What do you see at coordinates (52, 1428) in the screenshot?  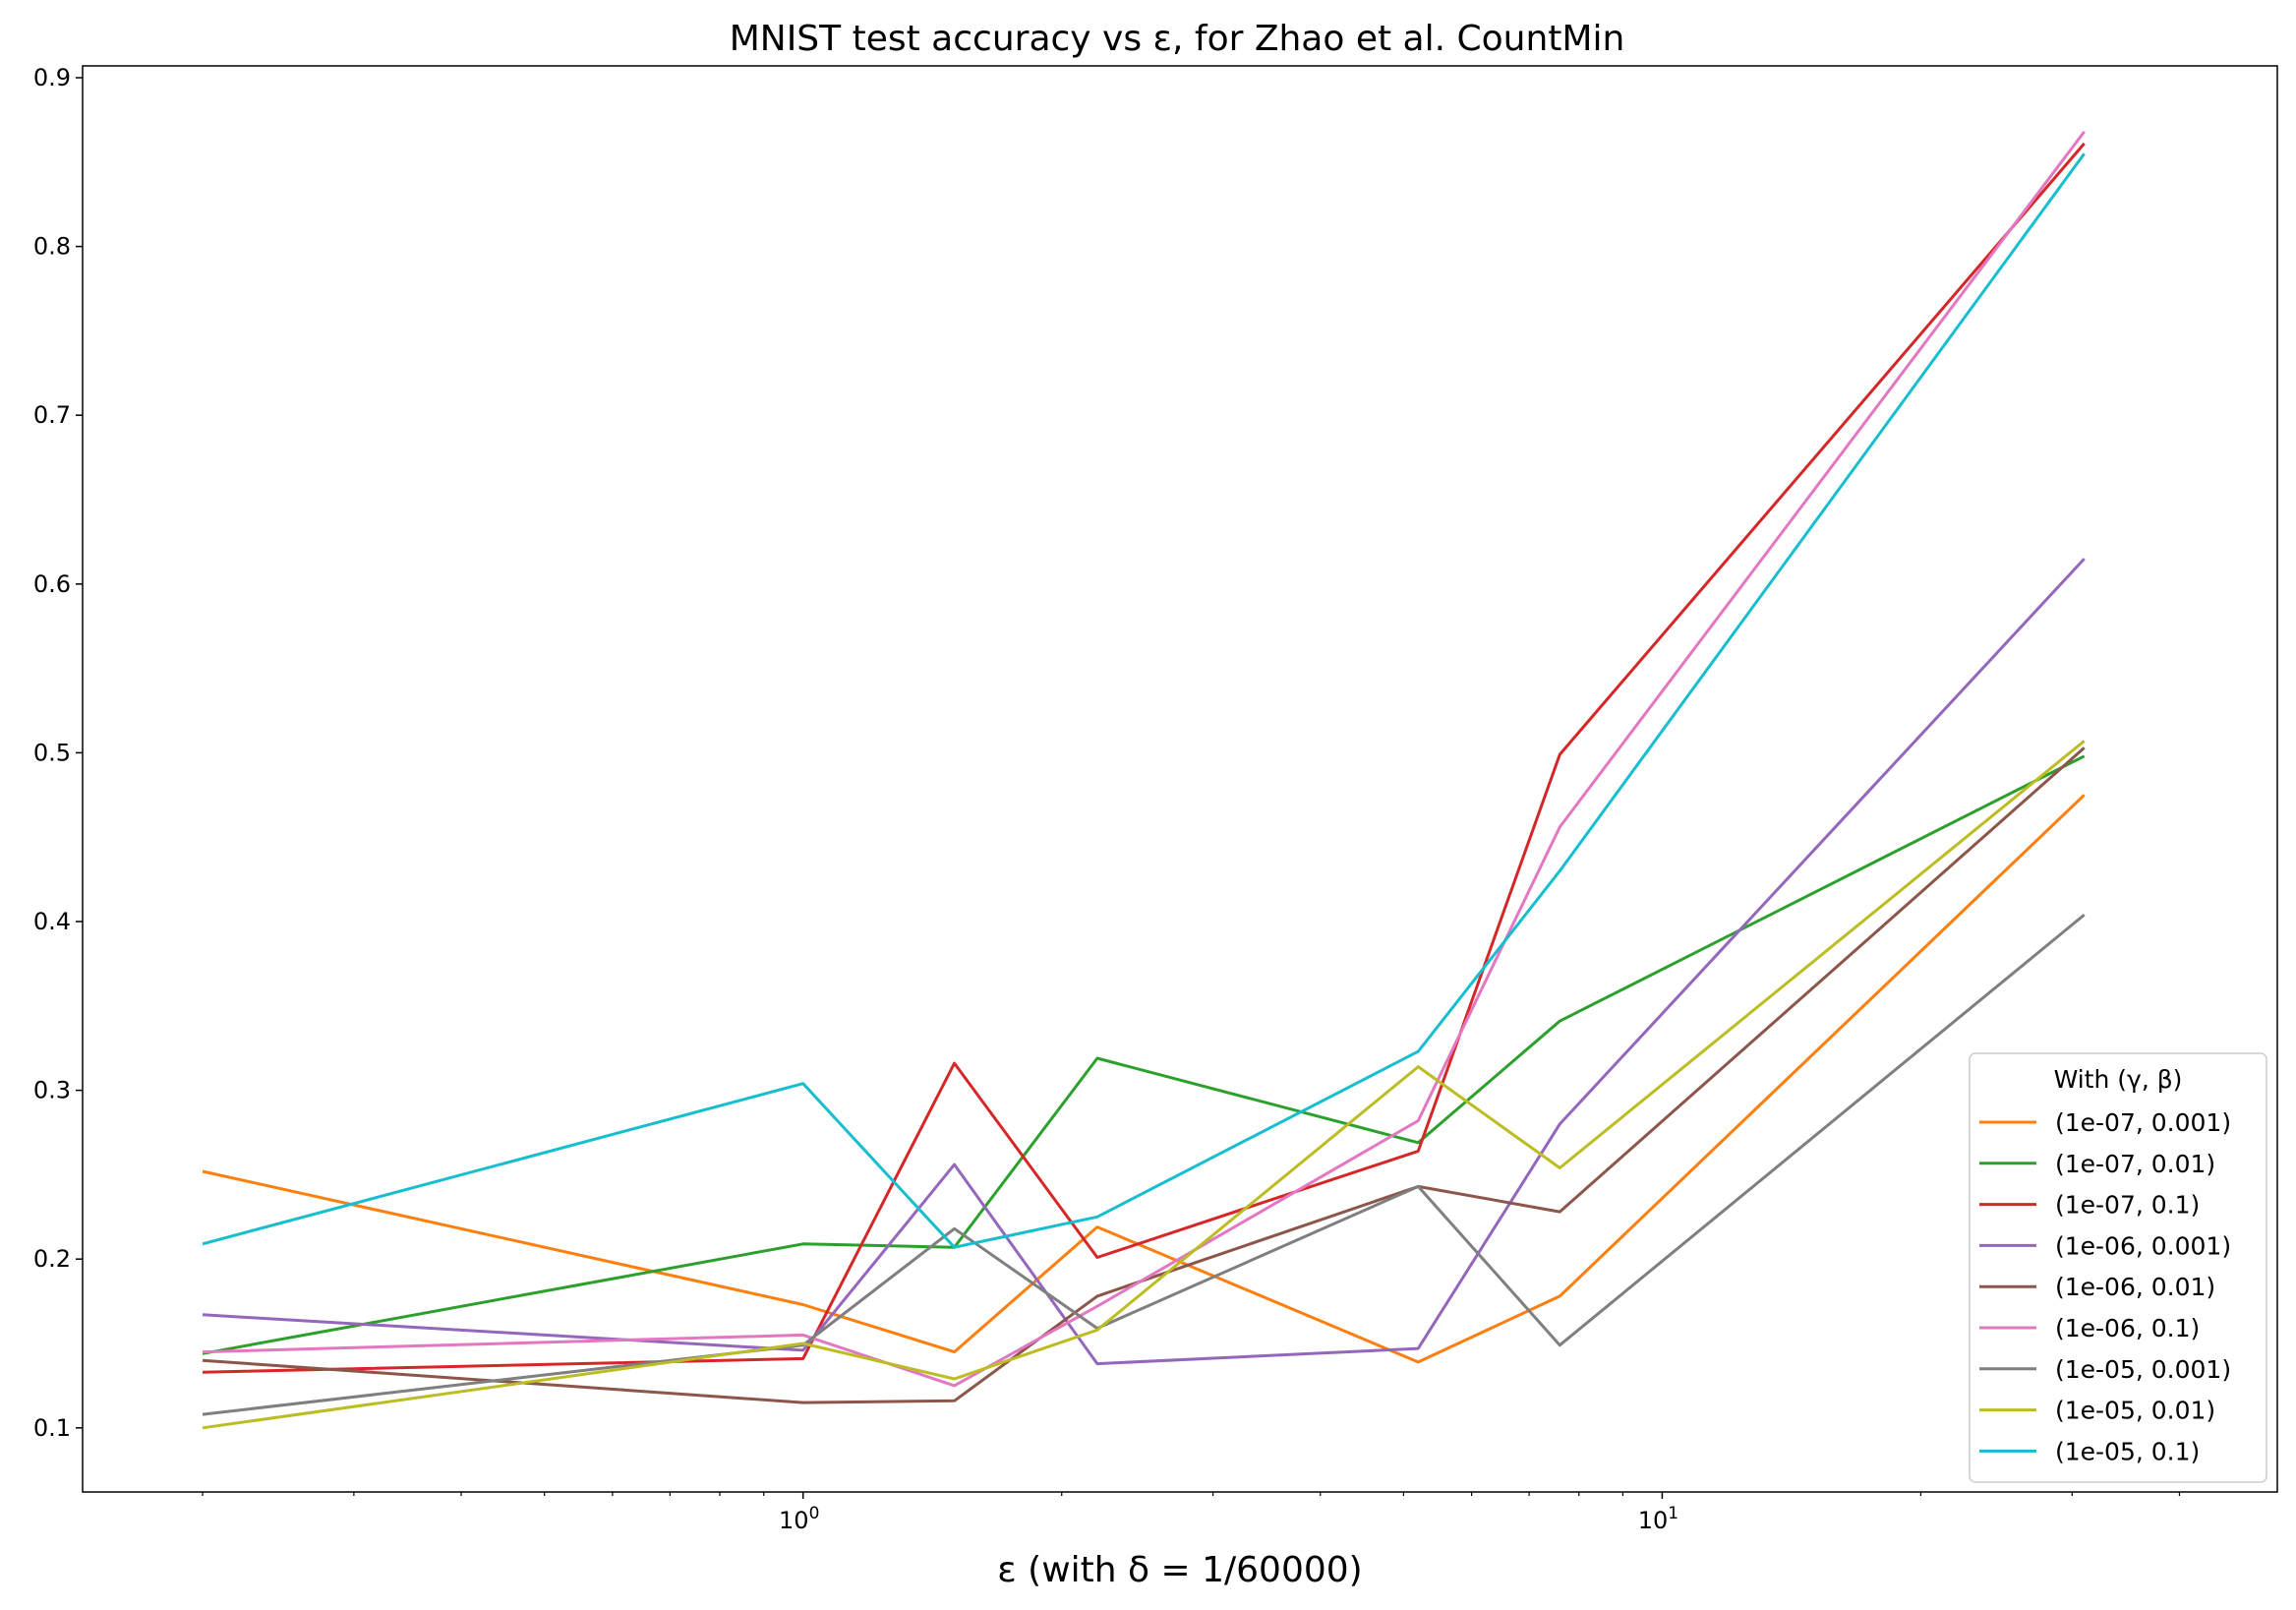 I see `y-tick-label: 0.1` at bounding box center [52, 1428].